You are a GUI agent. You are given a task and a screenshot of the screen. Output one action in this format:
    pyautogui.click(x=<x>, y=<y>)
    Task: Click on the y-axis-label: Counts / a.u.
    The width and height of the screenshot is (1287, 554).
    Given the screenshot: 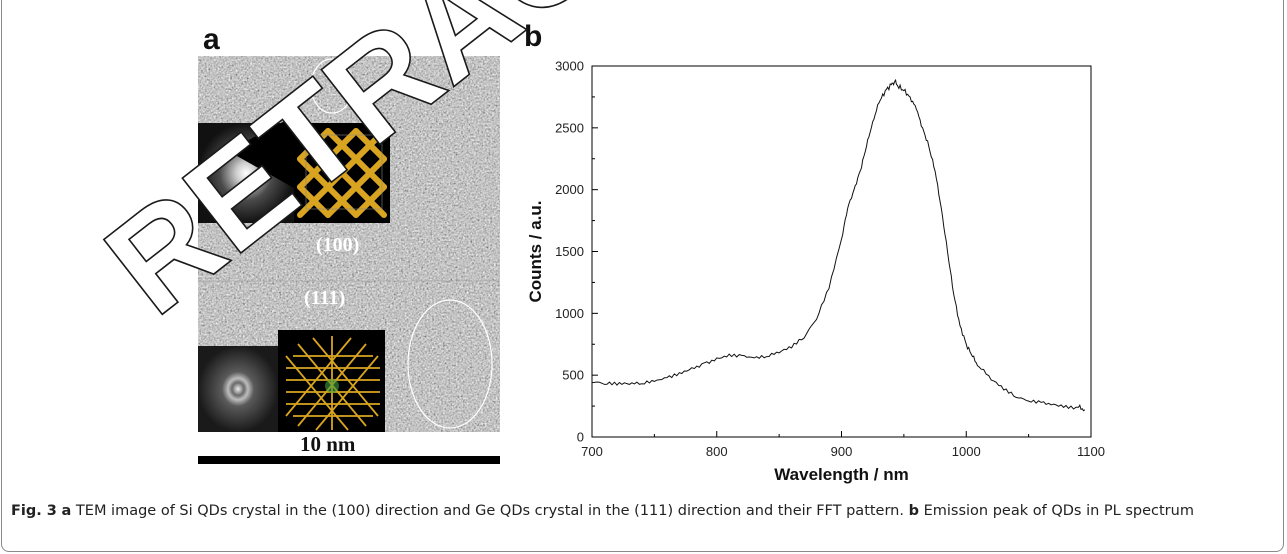 What is the action you would take?
    pyautogui.click(x=535, y=252)
    